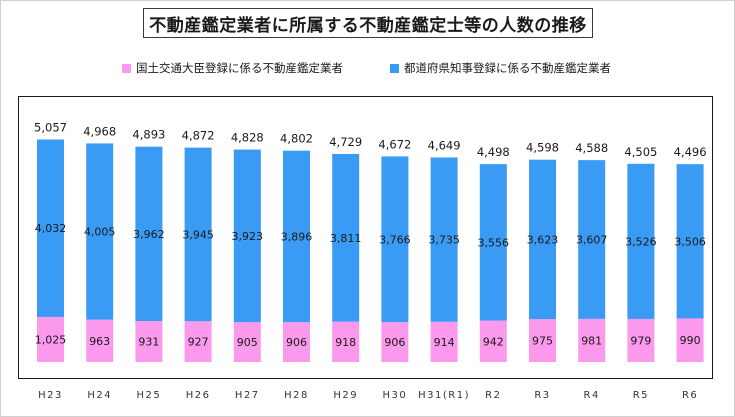 Image resolution: width=735 pixels, height=417 pixels. What do you see at coordinates (641, 395) in the screenshot?
I see `x-tick-label: R5` at bounding box center [641, 395].